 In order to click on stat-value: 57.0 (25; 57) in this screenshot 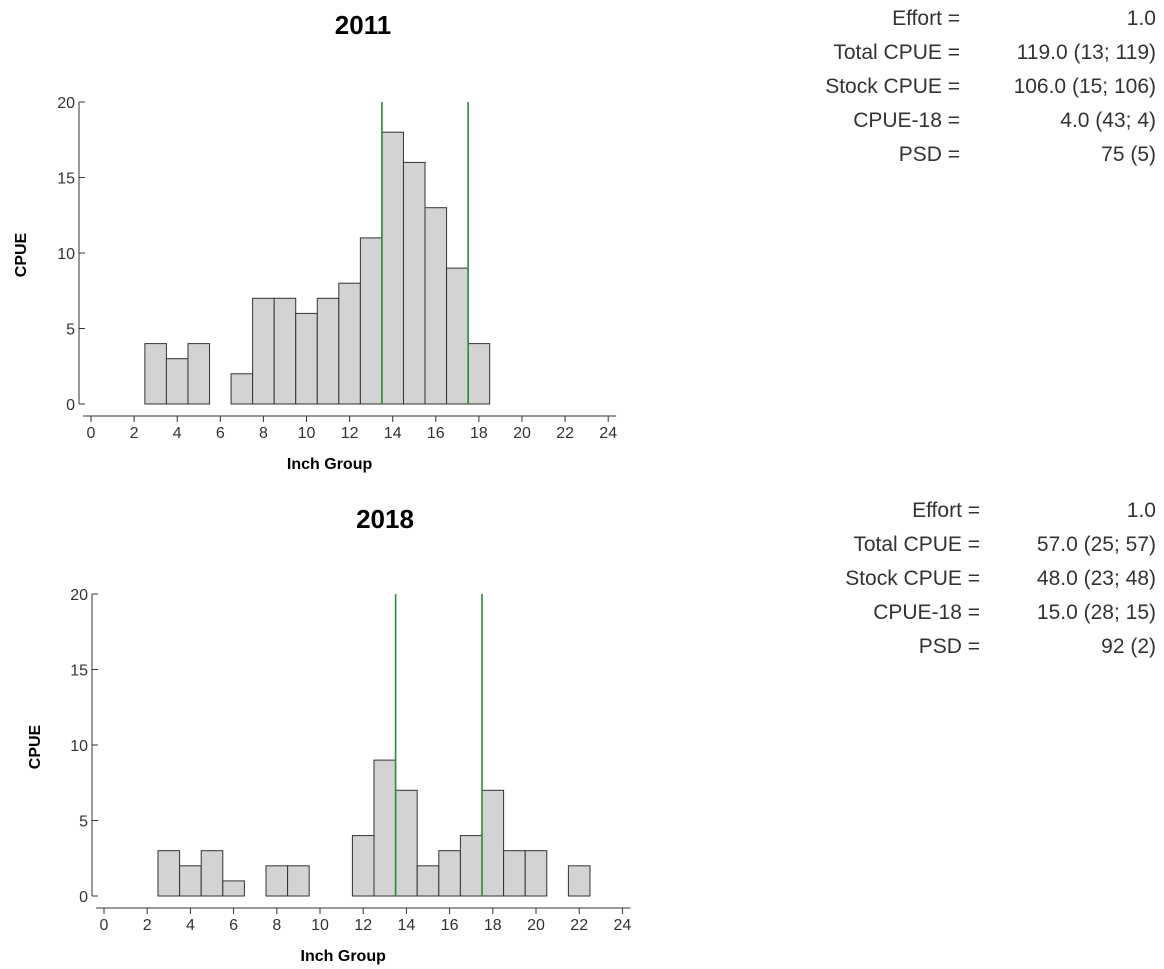, I will do `click(1096, 544)`.